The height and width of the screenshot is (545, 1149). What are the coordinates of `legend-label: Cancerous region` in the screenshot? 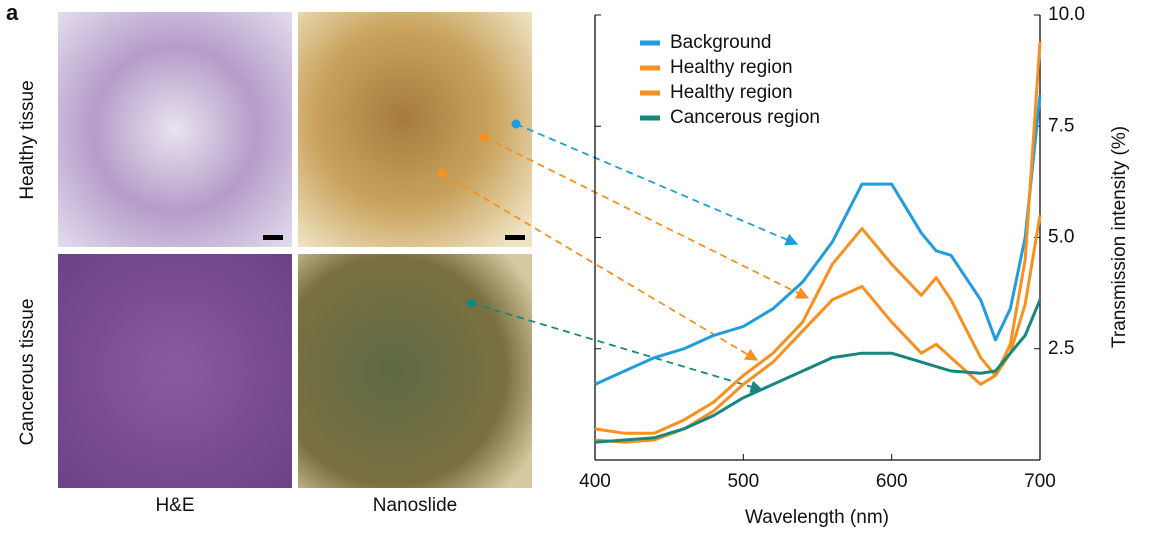 It's located at (745, 117).